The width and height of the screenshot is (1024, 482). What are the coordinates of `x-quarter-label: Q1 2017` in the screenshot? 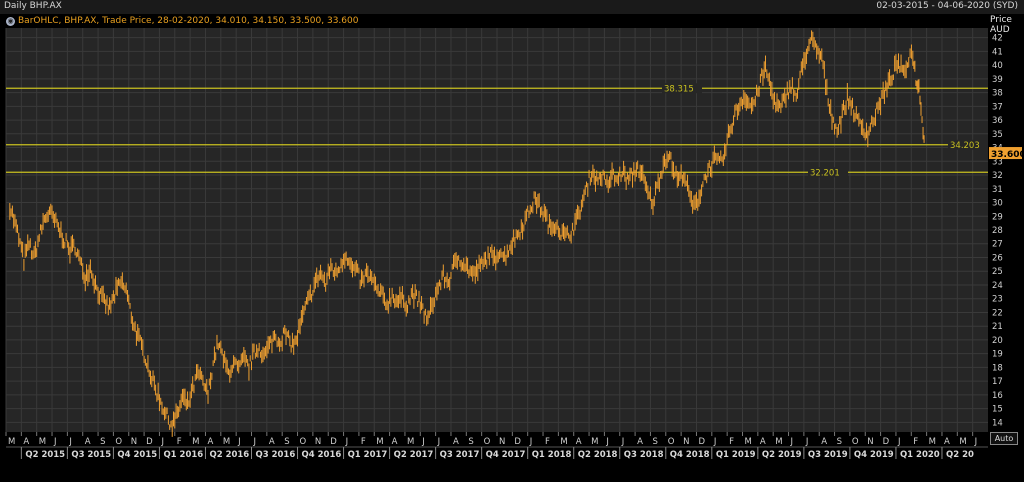 It's located at (368, 455).